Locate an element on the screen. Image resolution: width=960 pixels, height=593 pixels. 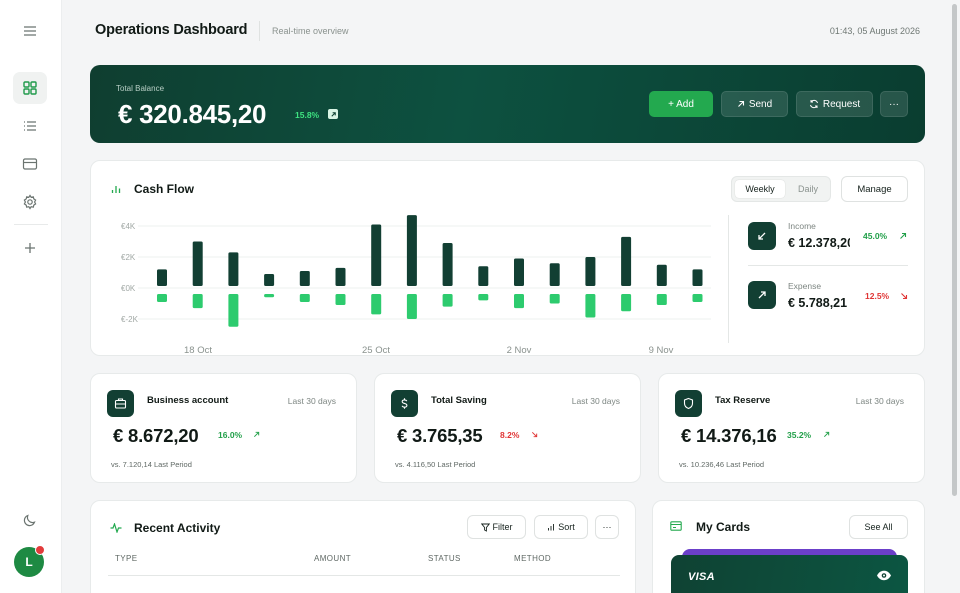
y-tick-label: €2K is located at coordinates (128, 257).